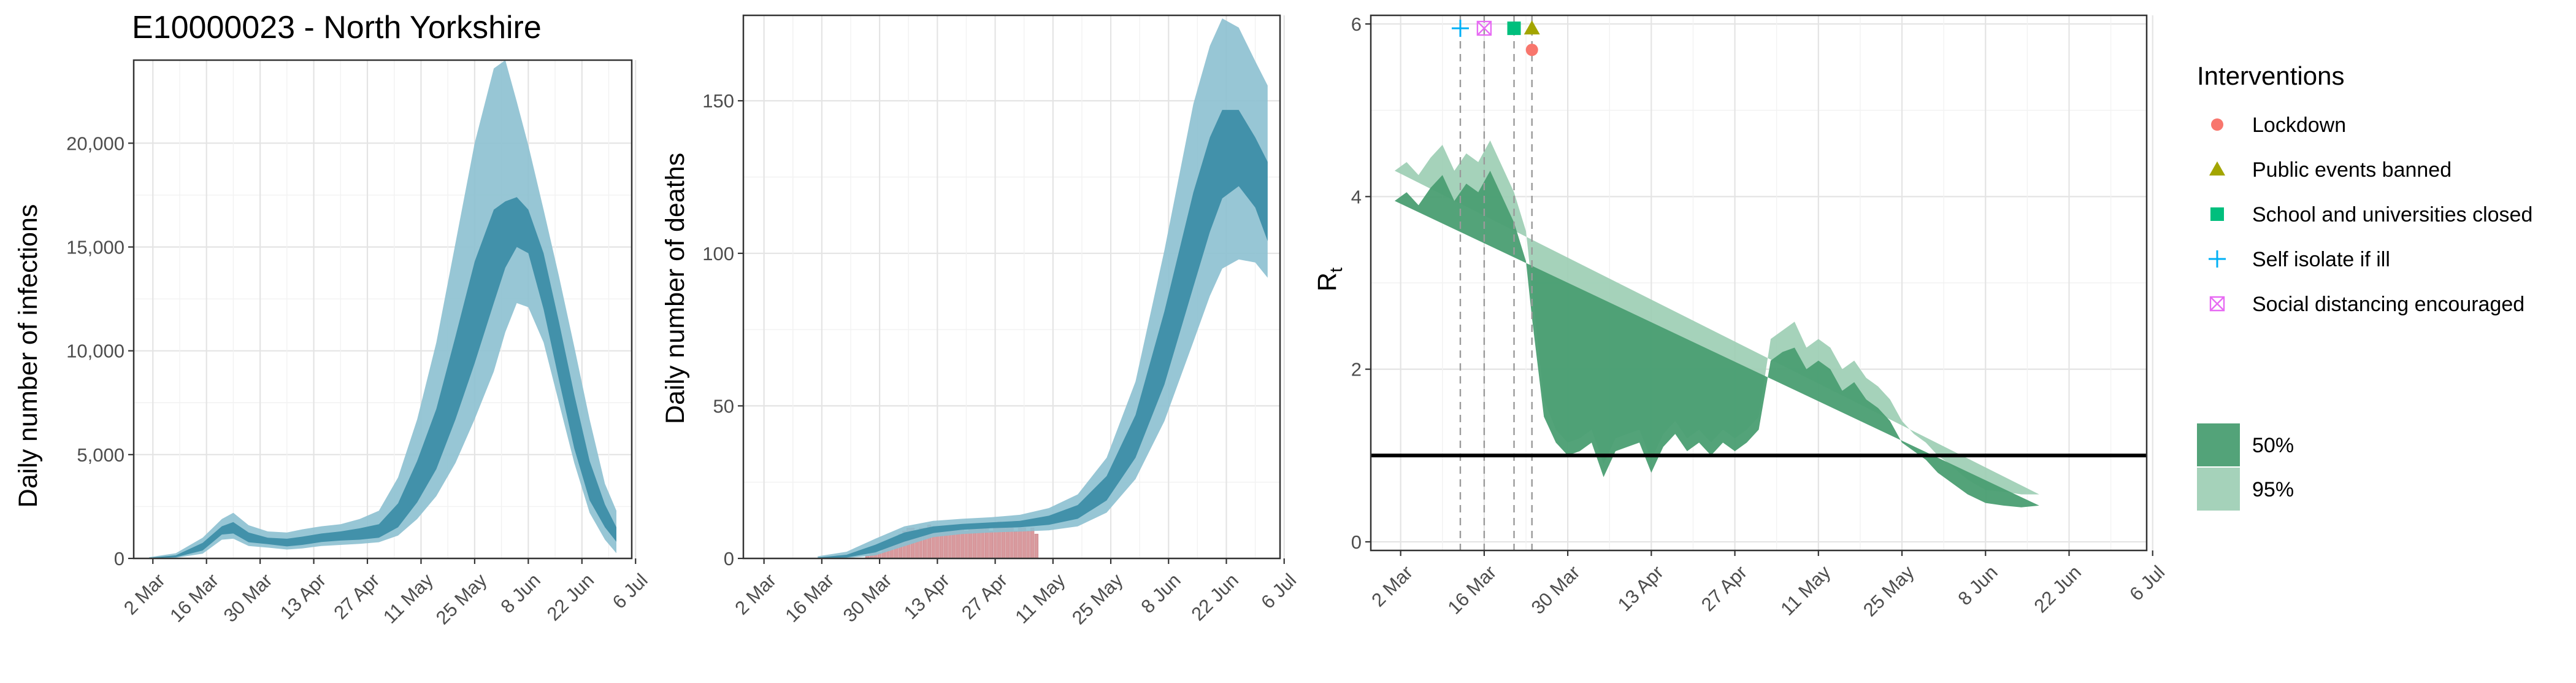 This screenshot has width=2576, height=683. What do you see at coordinates (2270, 75) in the screenshot?
I see `legend-title: Interventions` at bounding box center [2270, 75].